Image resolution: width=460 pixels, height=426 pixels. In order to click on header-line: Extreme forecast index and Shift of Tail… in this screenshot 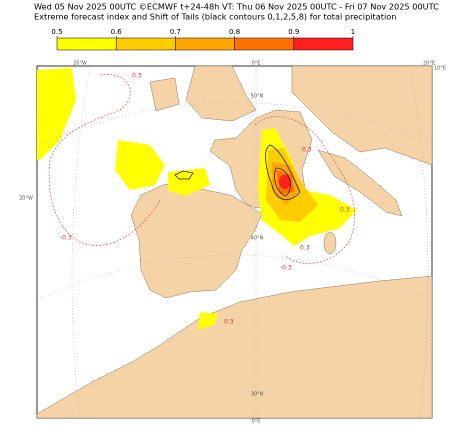, I will do `click(215, 17)`.